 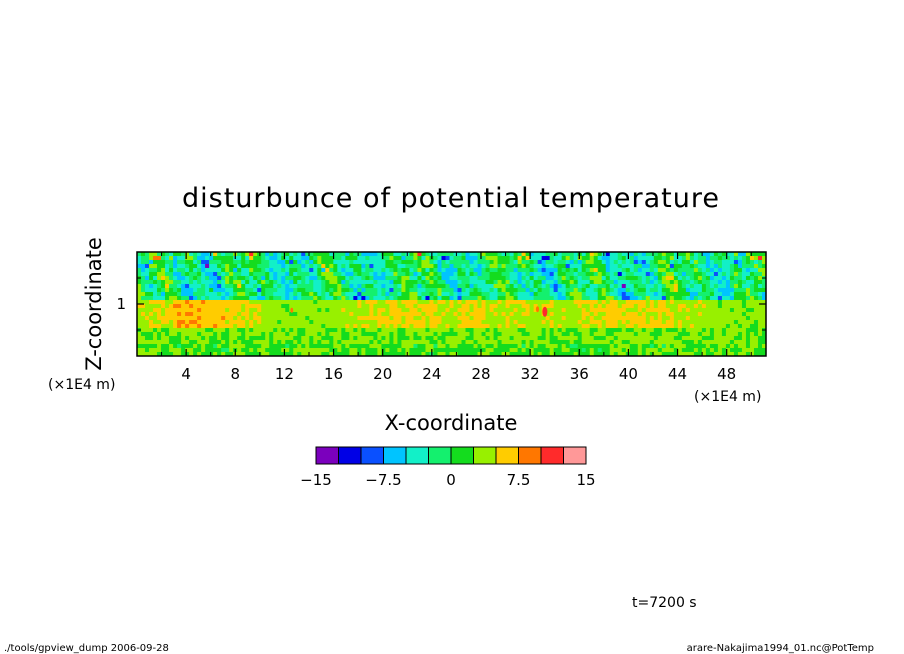 I want to click on colorbar-tick-label: −7.5, so click(x=383, y=480).